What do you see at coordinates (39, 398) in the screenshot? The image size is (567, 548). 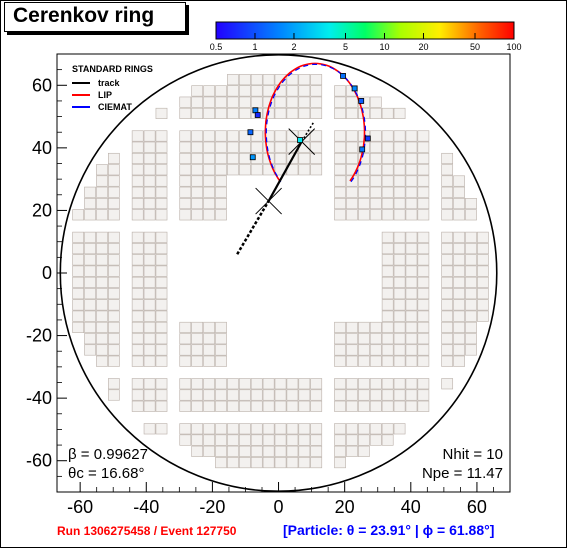 I see `y-tick-label: -40` at bounding box center [39, 398].